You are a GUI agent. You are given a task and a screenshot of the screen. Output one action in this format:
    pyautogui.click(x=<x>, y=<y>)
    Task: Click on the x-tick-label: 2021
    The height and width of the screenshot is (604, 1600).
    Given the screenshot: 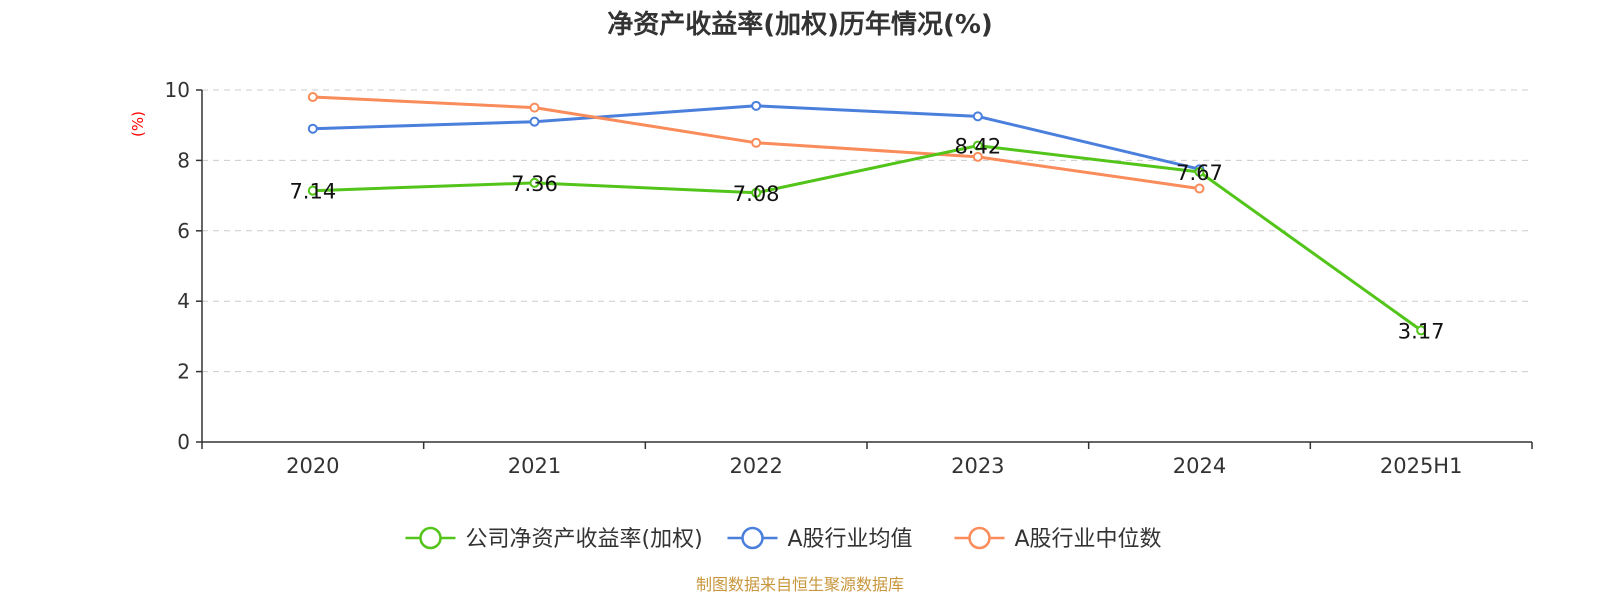 What is the action you would take?
    pyautogui.click(x=534, y=466)
    